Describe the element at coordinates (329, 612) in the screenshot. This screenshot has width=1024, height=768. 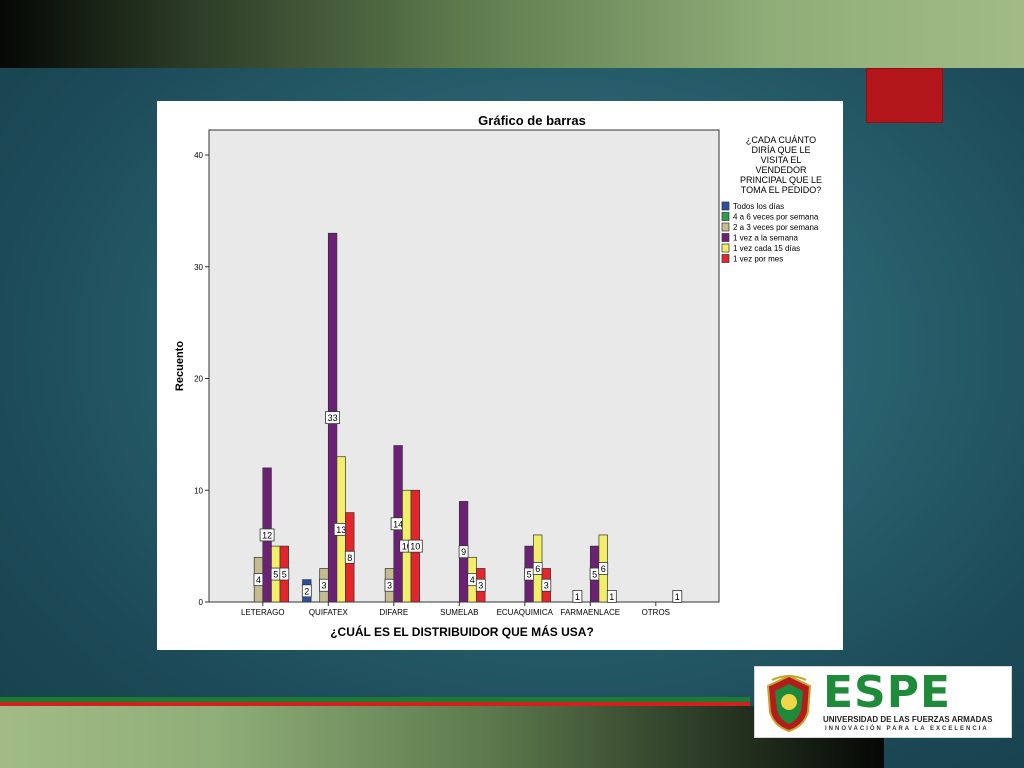
I see `x-tick-label: QUIFATEX` at that location.